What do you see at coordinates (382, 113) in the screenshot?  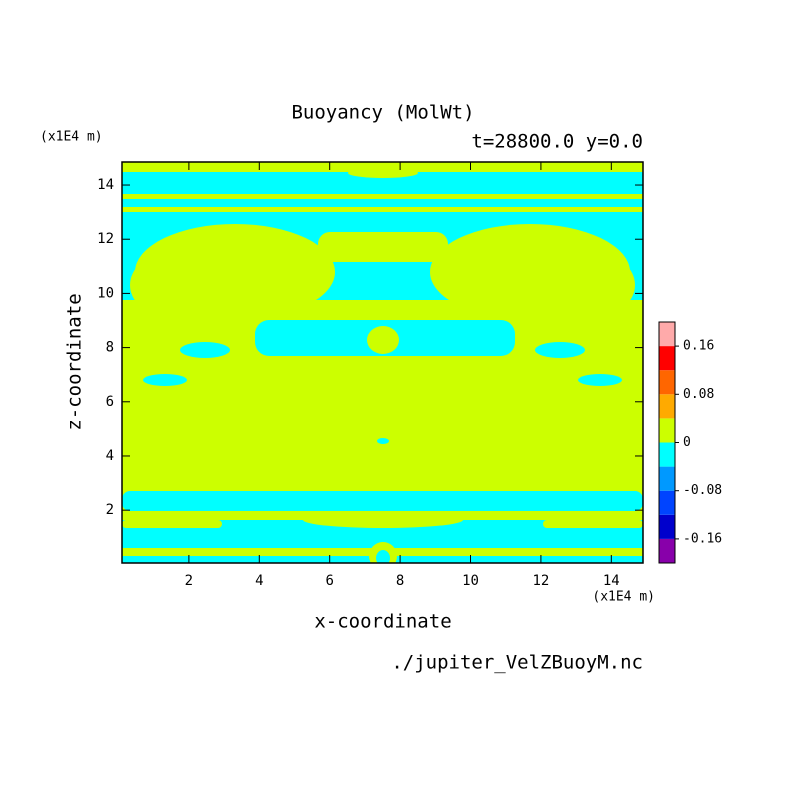 I see `chart-title: Buoyancy (MolWt)` at bounding box center [382, 113].